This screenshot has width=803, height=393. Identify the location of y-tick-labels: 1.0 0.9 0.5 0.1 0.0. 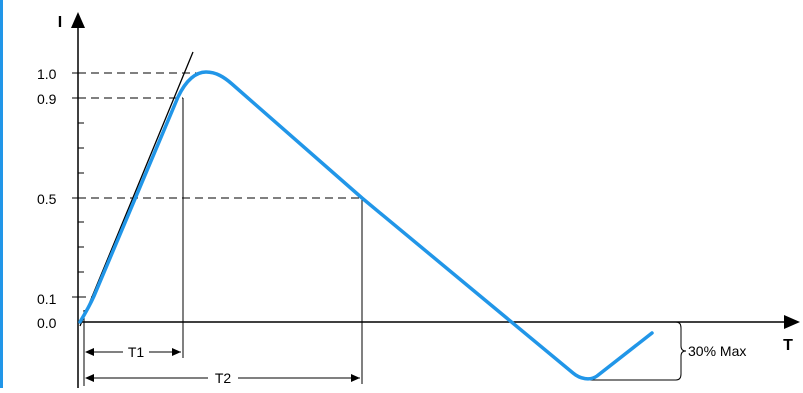
(47, 198).